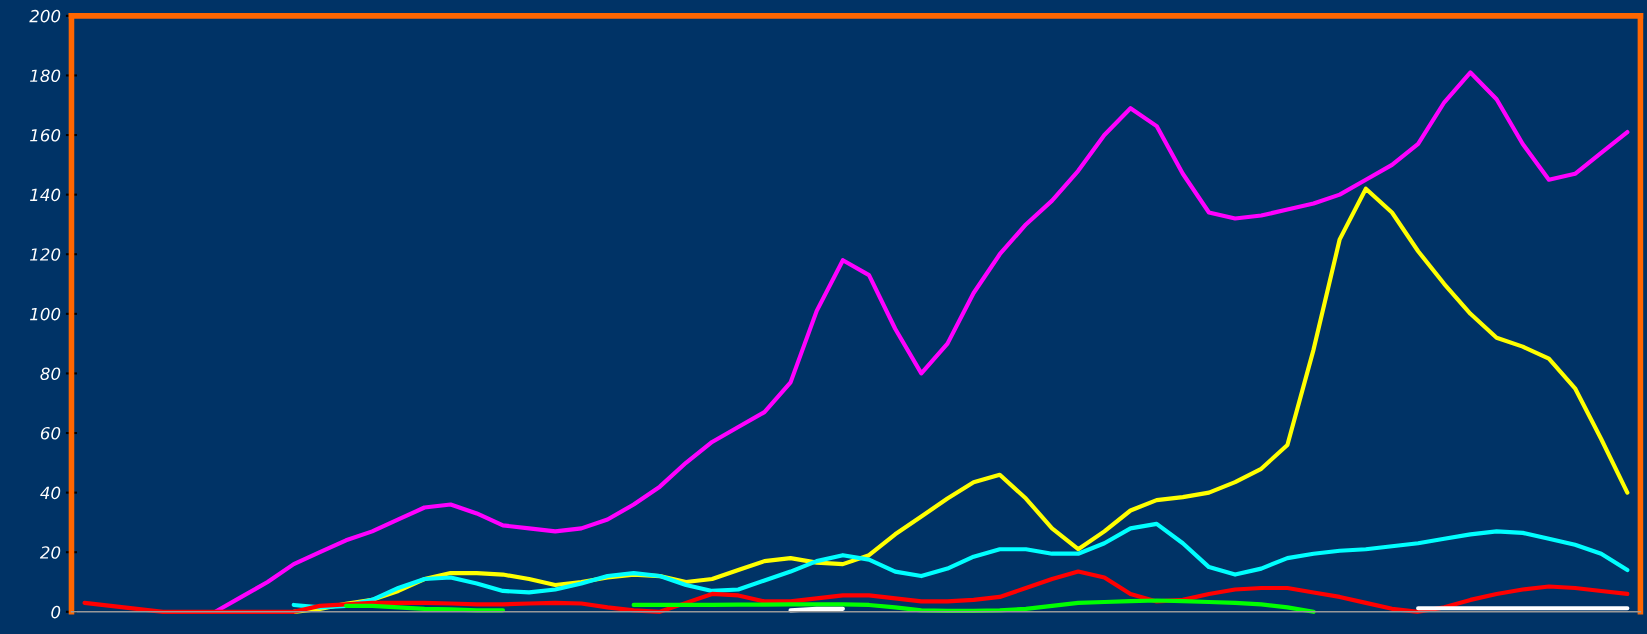 The height and width of the screenshot is (634, 1647). I want to click on y-tick-label: 60, so click(50, 433).